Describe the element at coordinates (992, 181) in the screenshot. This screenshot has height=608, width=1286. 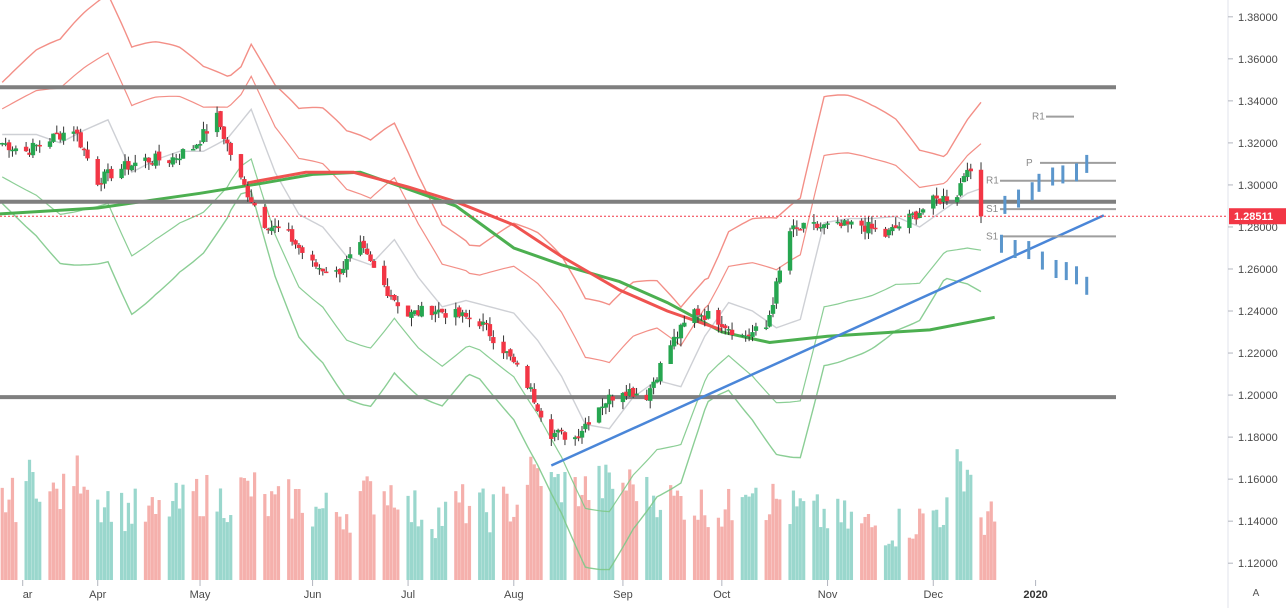
I see `pivot-label: R1` at that location.